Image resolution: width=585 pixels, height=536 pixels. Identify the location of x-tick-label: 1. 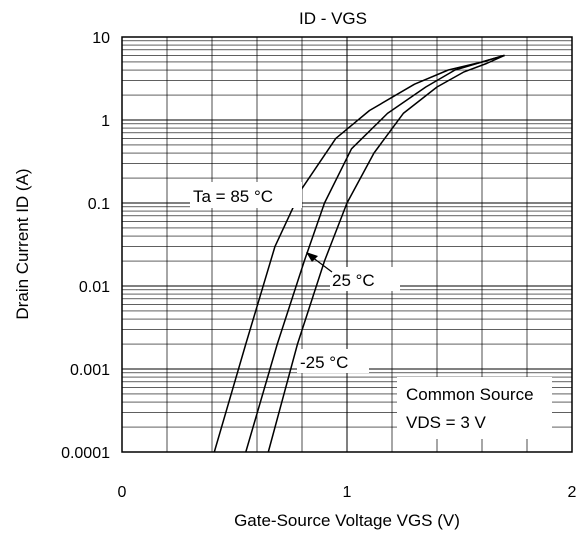
(347, 492).